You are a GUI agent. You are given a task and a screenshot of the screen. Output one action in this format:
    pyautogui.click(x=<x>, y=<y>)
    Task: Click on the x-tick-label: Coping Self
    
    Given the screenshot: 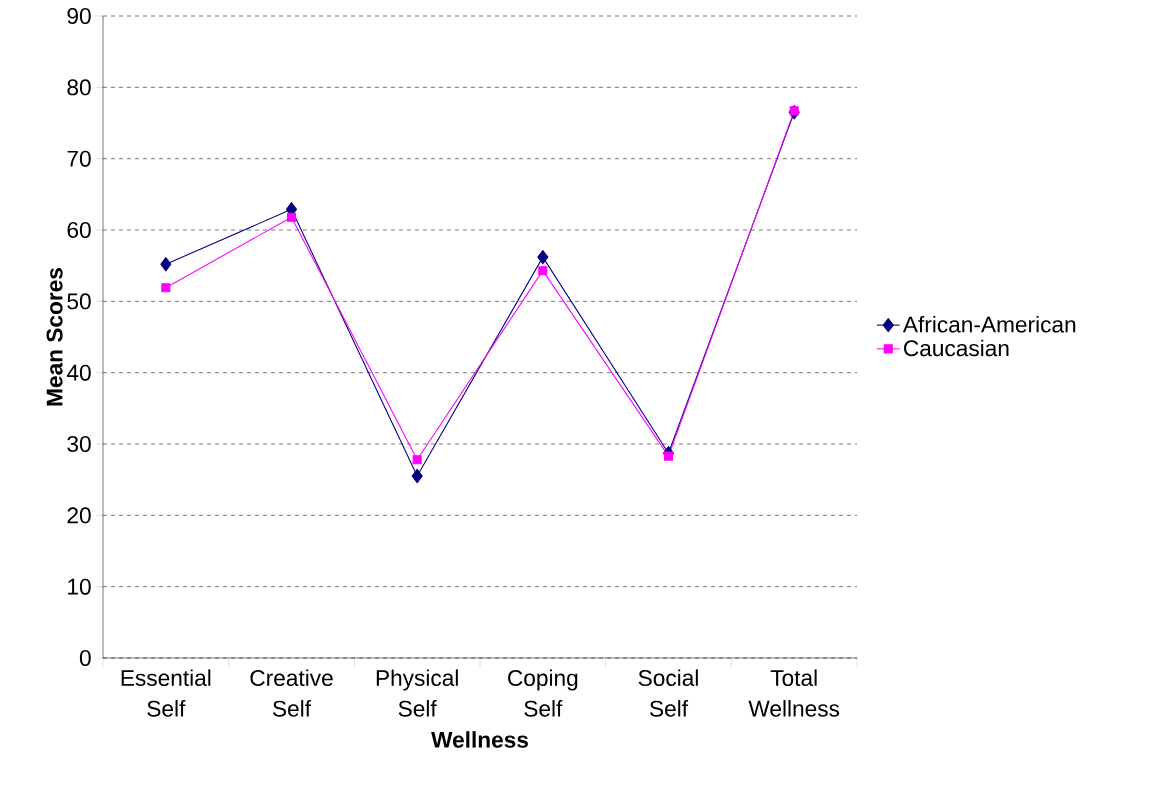 What is the action you would take?
    pyautogui.click(x=543, y=693)
    